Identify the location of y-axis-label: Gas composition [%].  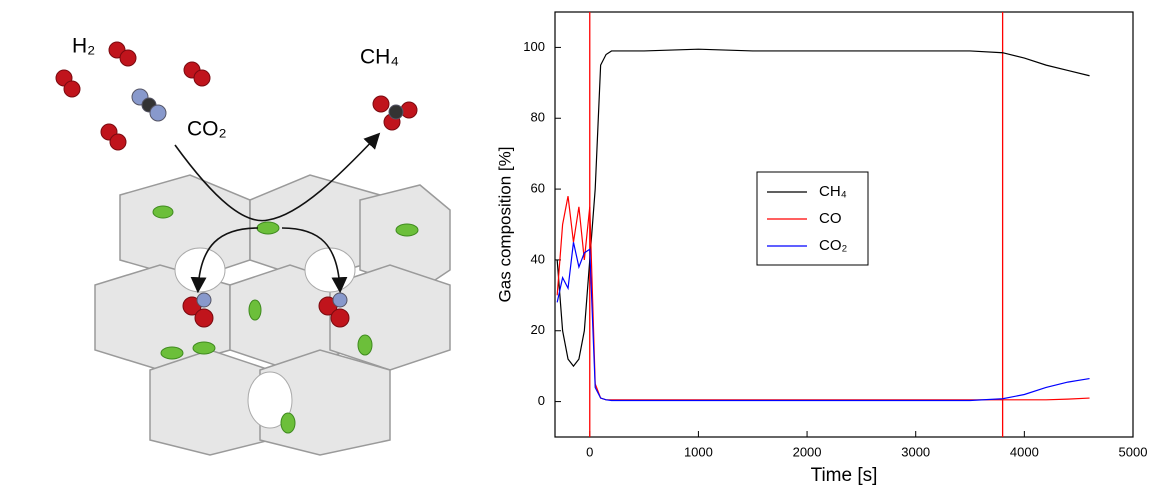
(504, 225).